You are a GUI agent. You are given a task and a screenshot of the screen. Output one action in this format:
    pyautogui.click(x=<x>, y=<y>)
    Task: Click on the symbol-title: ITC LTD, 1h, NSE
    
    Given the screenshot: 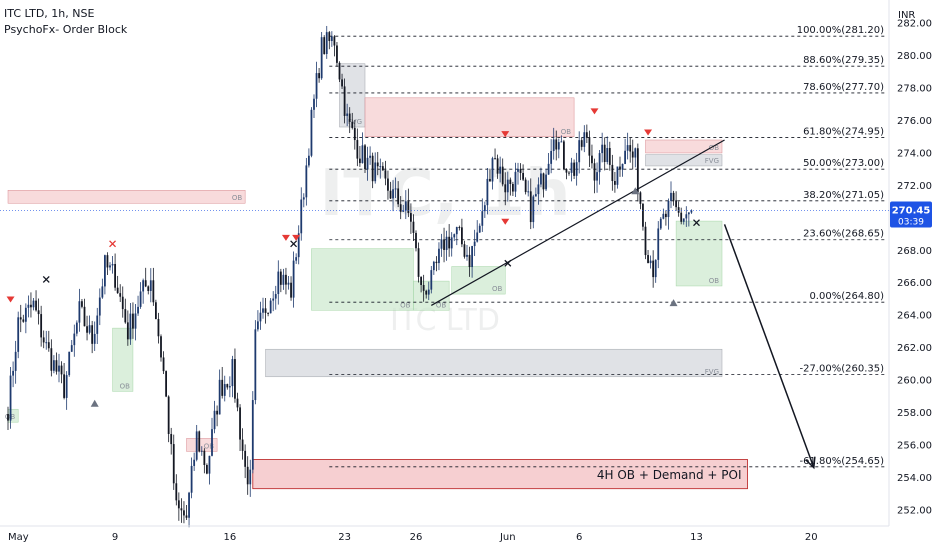 What is the action you would take?
    pyautogui.click(x=49, y=13)
    